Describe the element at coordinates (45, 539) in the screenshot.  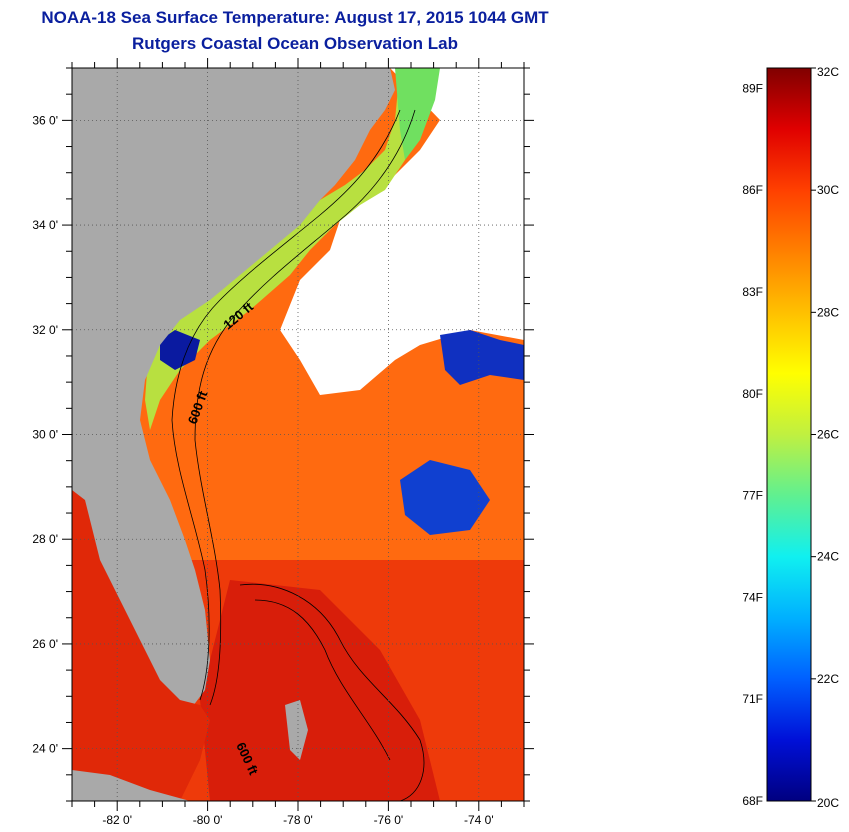
I see `latitude-label: 28 0'` at that location.